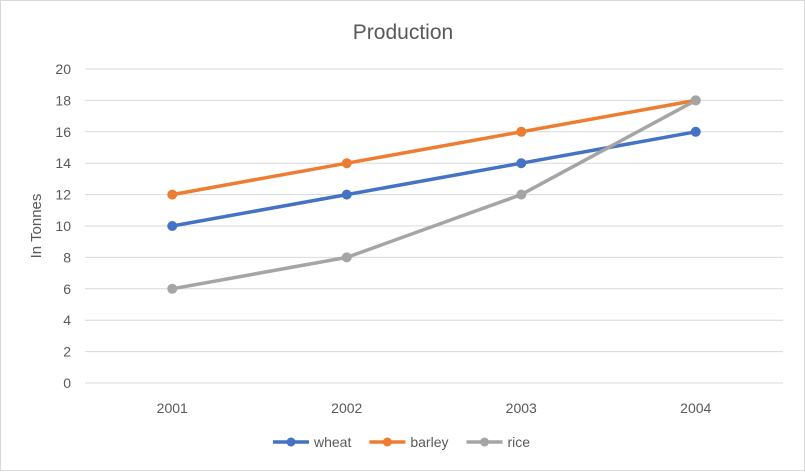 The height and width of the screenshot is (472, 805). I want to click on series-line-barley, so click(434, 147).